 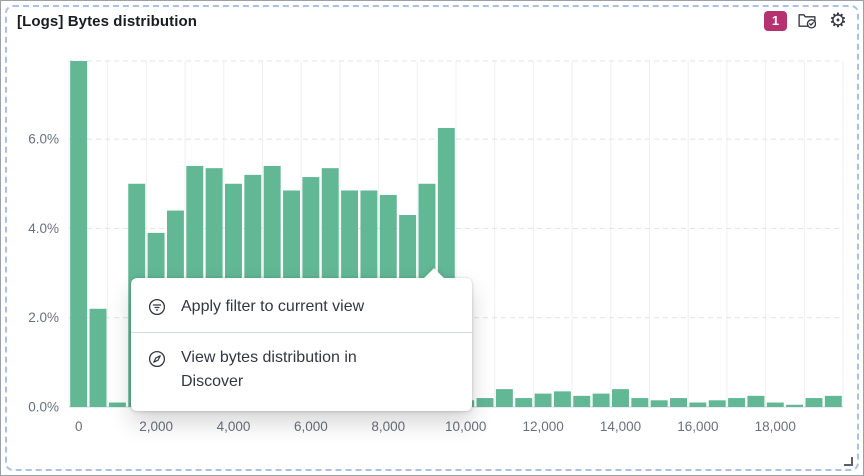 I want to click on x-tick-label: 0, so click(x=79, y=426).